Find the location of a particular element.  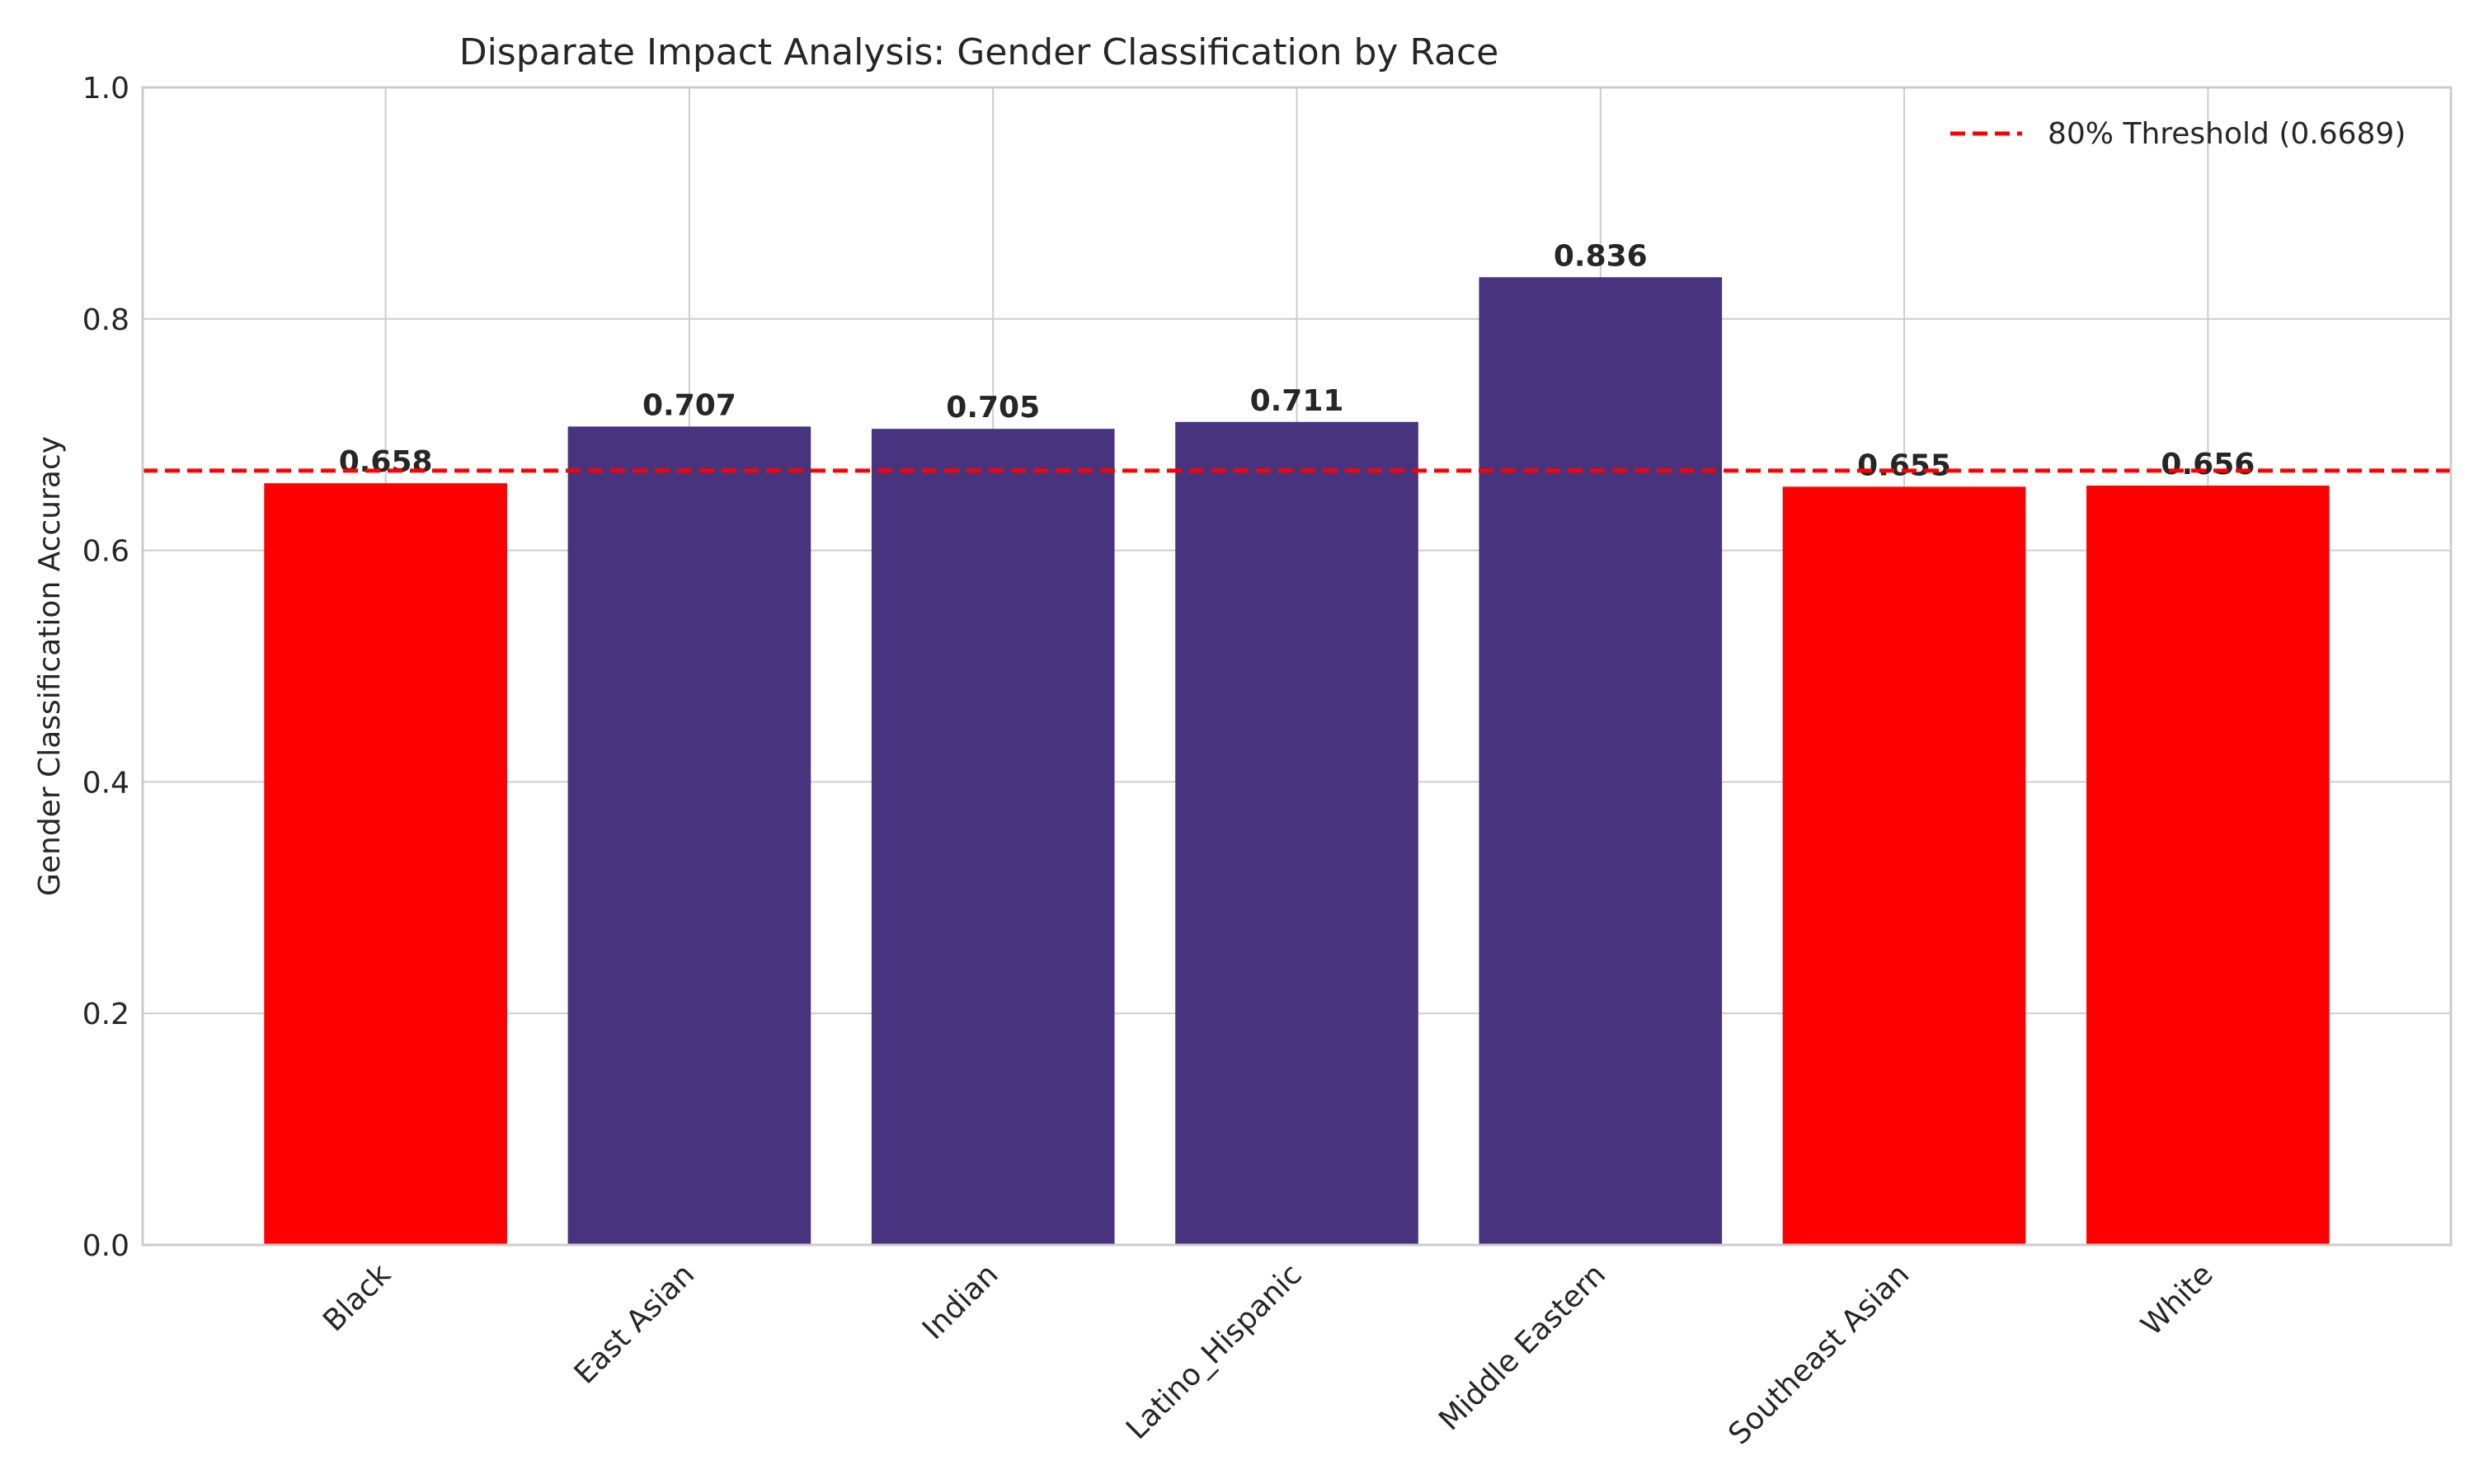

y-tick-label: 0.0 is located at coordinates (105, 1246).